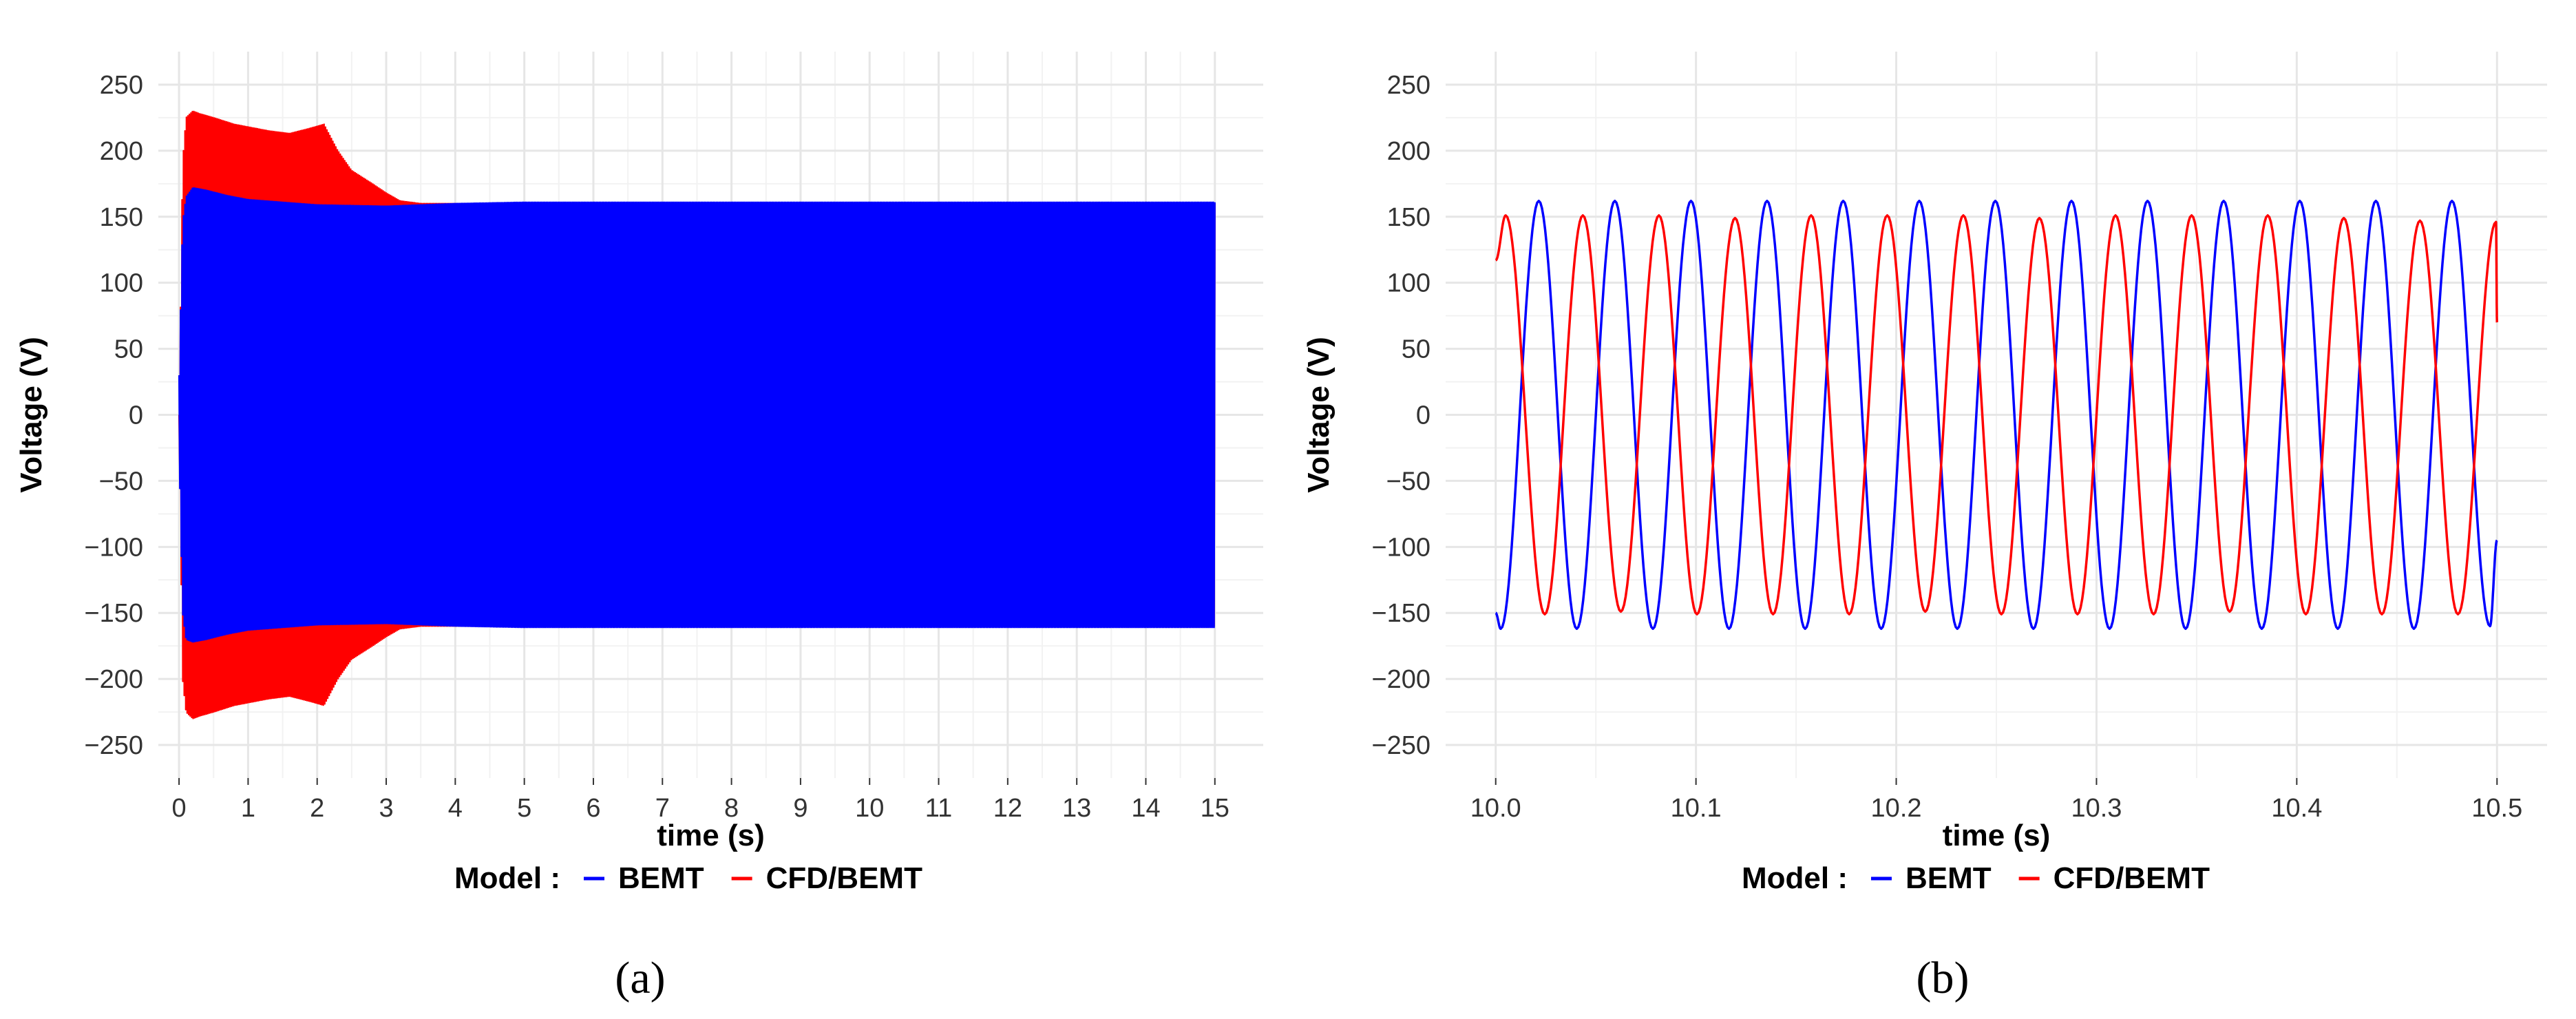 Image resolution: width=2576 pixels, height=1019 pixels. What do you see at coordinates (640, 978) in the screenshot?
I see `panel-caption: (a)` at bounding box center [640, 978].